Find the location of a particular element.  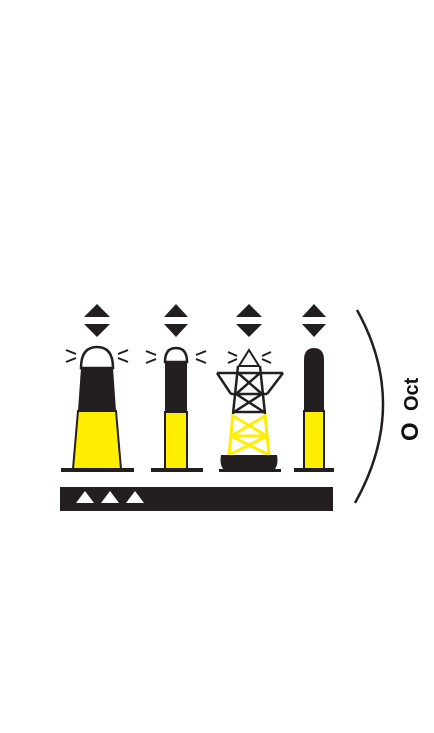

lattice-buoy is located at coordinates (249, 388).